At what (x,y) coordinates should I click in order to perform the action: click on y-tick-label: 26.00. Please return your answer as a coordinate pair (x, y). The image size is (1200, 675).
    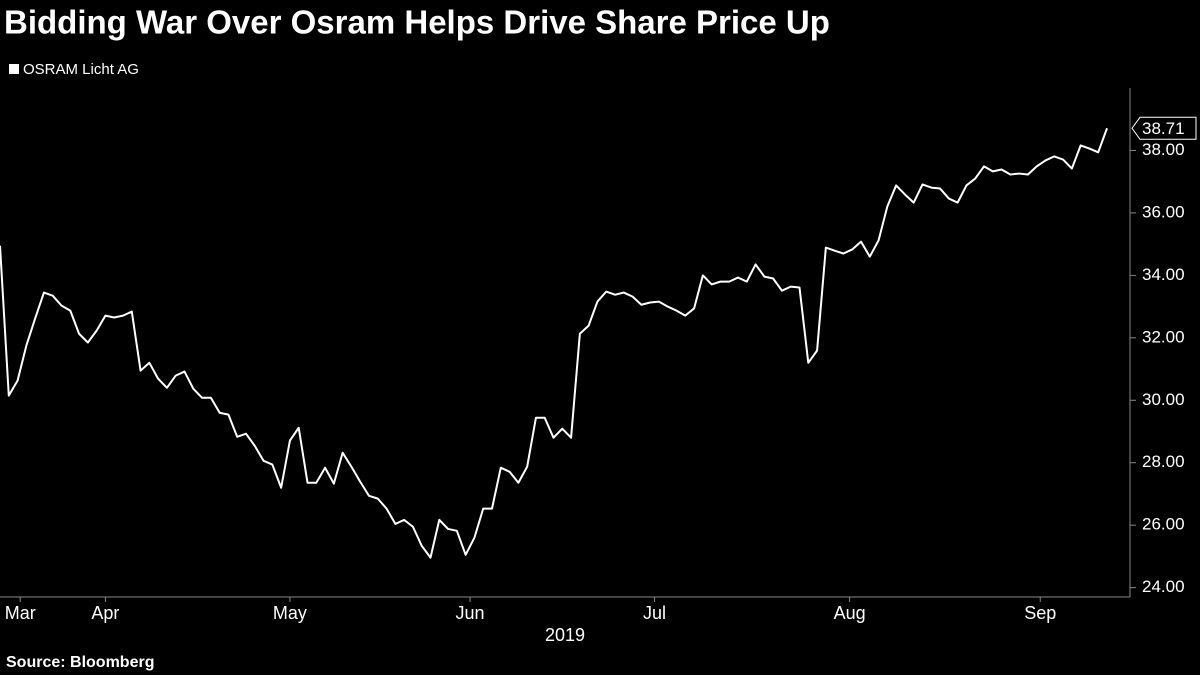
    Looking at the image, I should click on (1163, 524).